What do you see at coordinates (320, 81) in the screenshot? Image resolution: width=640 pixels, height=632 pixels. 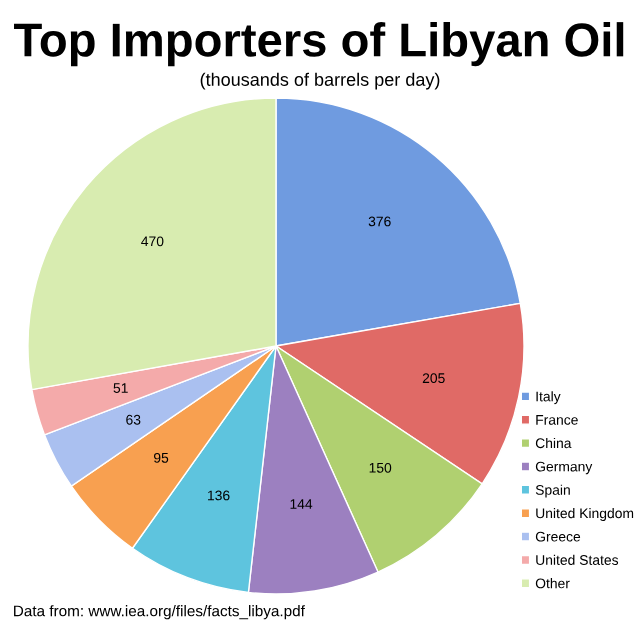 I see `chart-subtitle: (thousands of barrels per day)` at bounding box center [320, 81].